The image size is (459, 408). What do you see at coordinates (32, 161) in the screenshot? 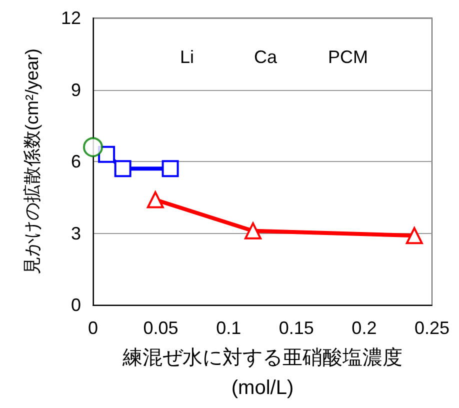
I see `y-axis-title: 見かけの拡散係数(cm²/year)` at bounding box center [32, 161].